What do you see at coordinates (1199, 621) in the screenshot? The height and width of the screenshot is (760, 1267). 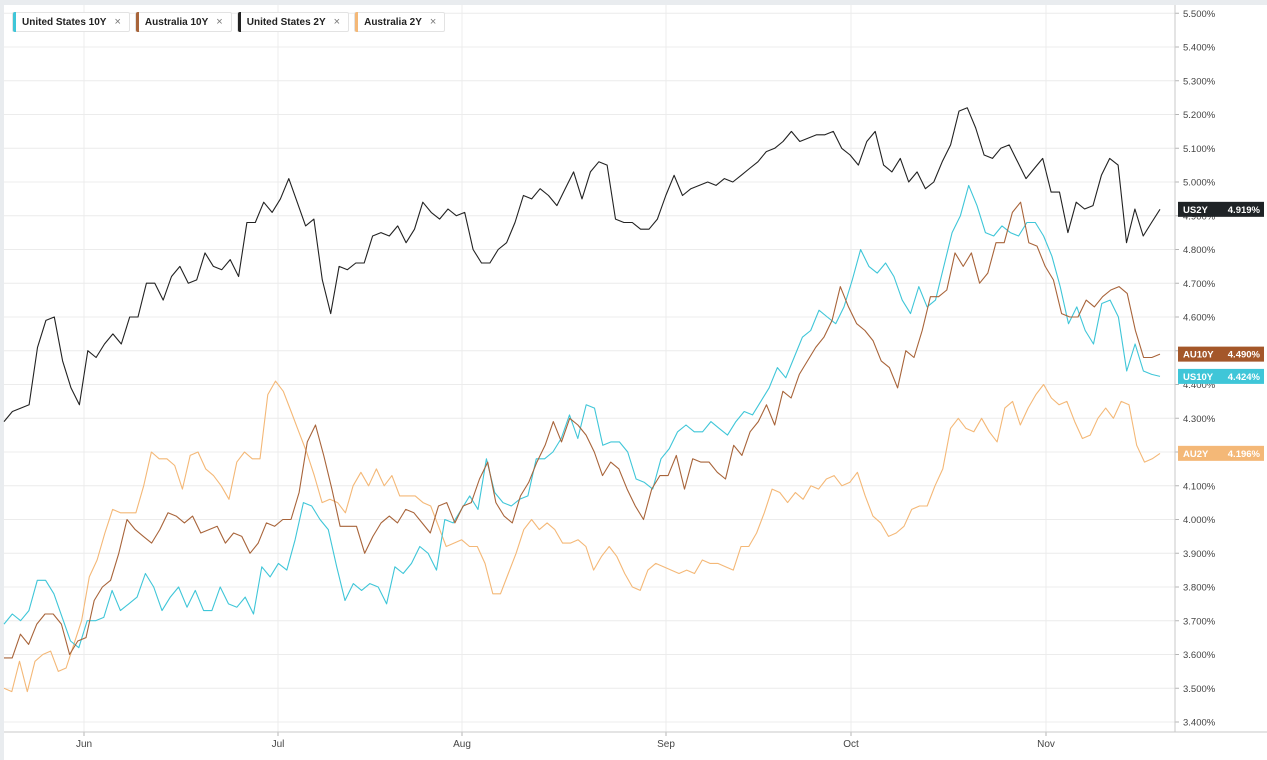 I see `y-tick-label: 3.700%` at bounding box center [1199, 621].